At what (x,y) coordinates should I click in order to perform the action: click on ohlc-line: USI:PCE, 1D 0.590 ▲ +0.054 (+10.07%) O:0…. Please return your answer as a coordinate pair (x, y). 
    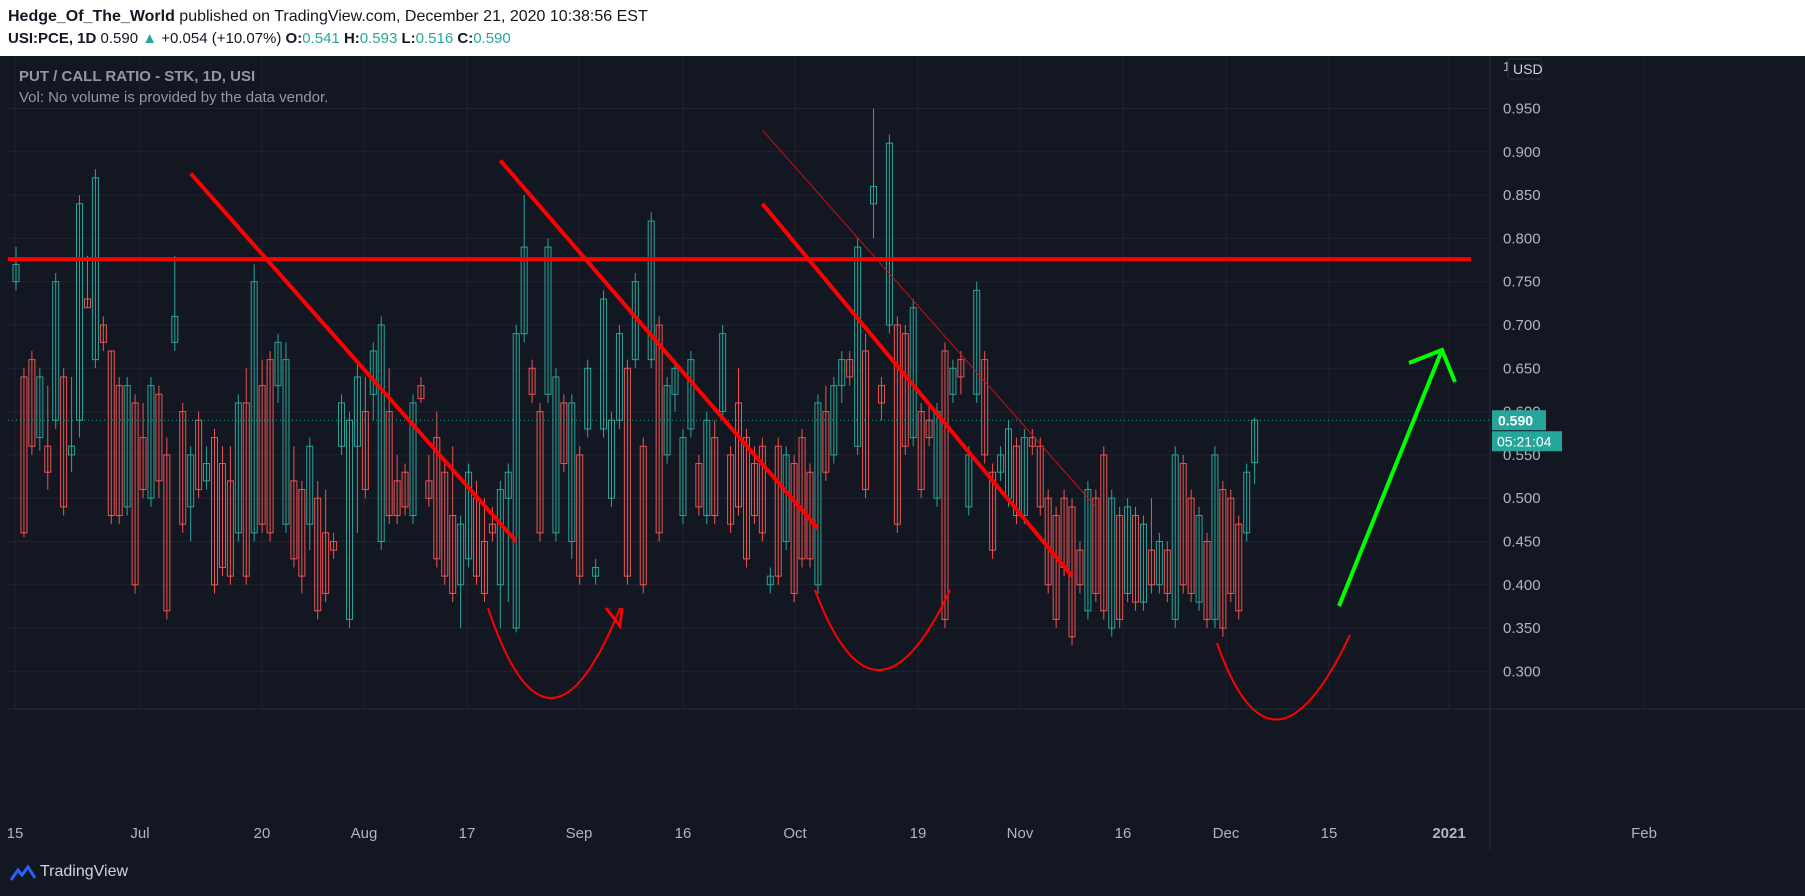
    Looking at the image, I should click on (259, 38).